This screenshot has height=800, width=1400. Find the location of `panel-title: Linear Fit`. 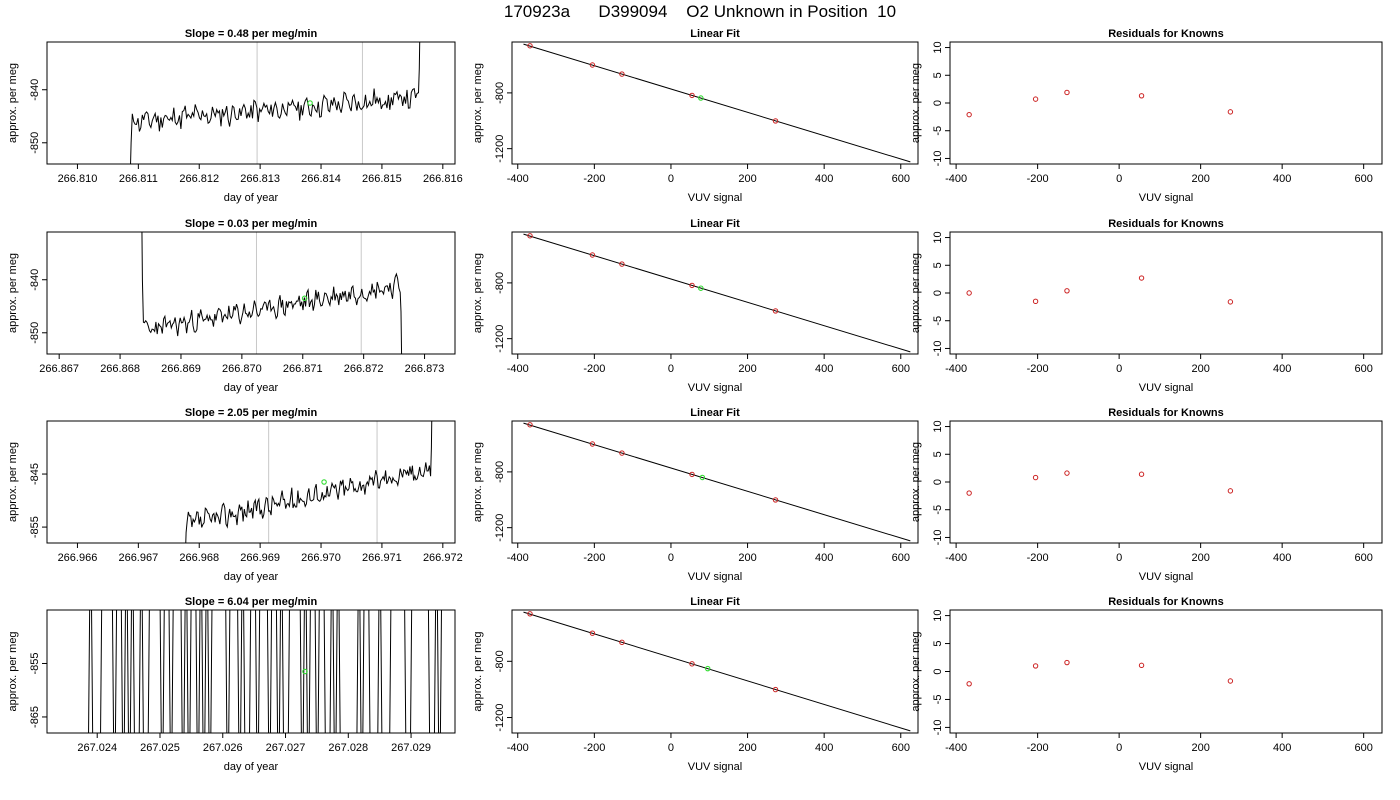

panel-title: Linear Fit is located at coordinates (715, 34).